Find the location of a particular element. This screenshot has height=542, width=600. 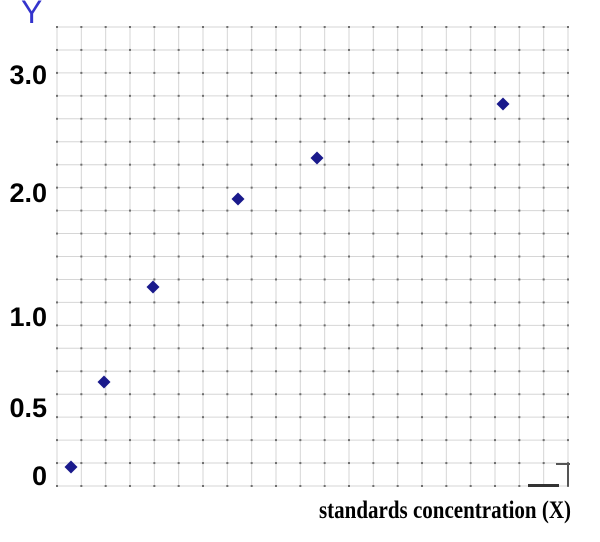

data-point-diamond is located at coordinates (153, 287).